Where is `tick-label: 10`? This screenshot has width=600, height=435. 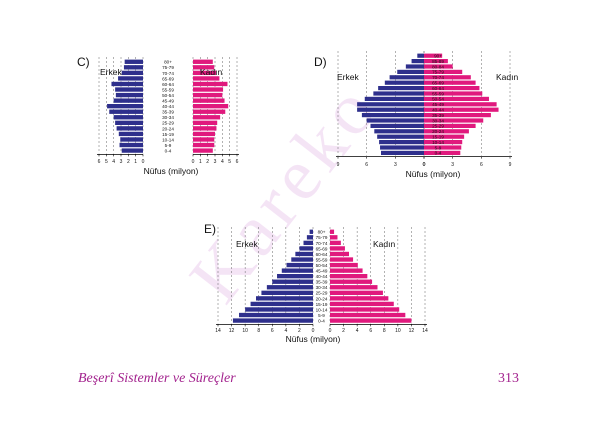
tick-label: 10 is located at coordinates (398, 331).